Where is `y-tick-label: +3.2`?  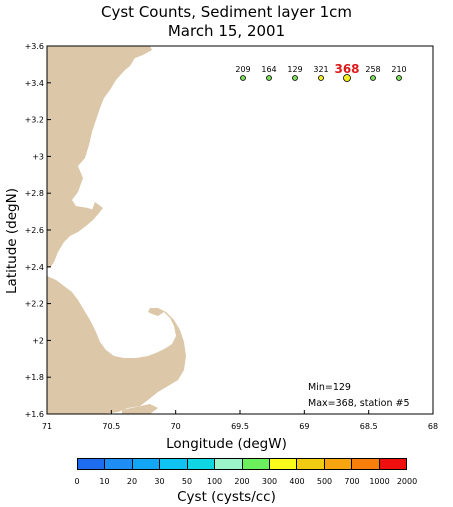 y-tick-label: +3.2 is located at coordinates (34, 120).